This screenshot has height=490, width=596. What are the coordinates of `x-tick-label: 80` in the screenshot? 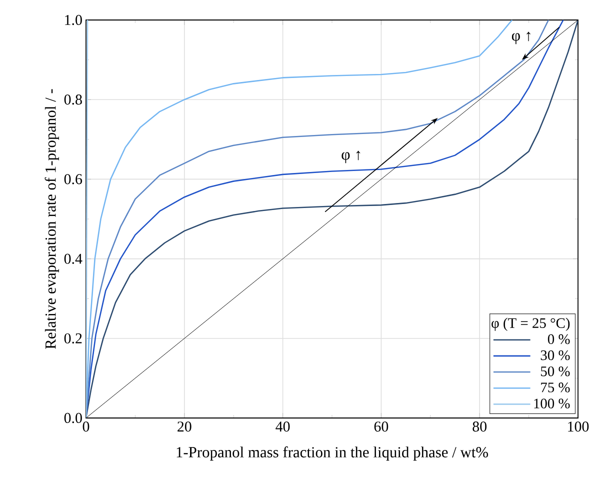 It's located at (479, 427).